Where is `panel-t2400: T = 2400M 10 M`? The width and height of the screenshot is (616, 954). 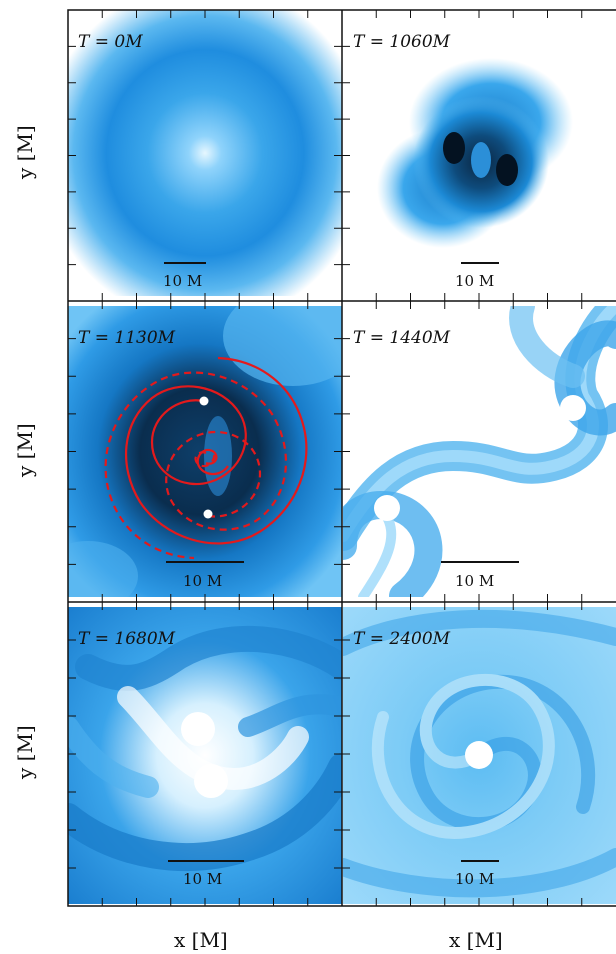
panel-t2400: T = 2400M 10 M is located at coordinates (479, 755).